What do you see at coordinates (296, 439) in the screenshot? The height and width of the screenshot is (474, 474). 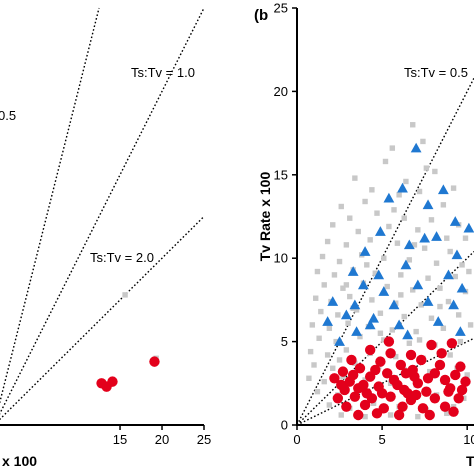 I see `x-tick-label-b-0: 0` at bounding box center [296, 439].